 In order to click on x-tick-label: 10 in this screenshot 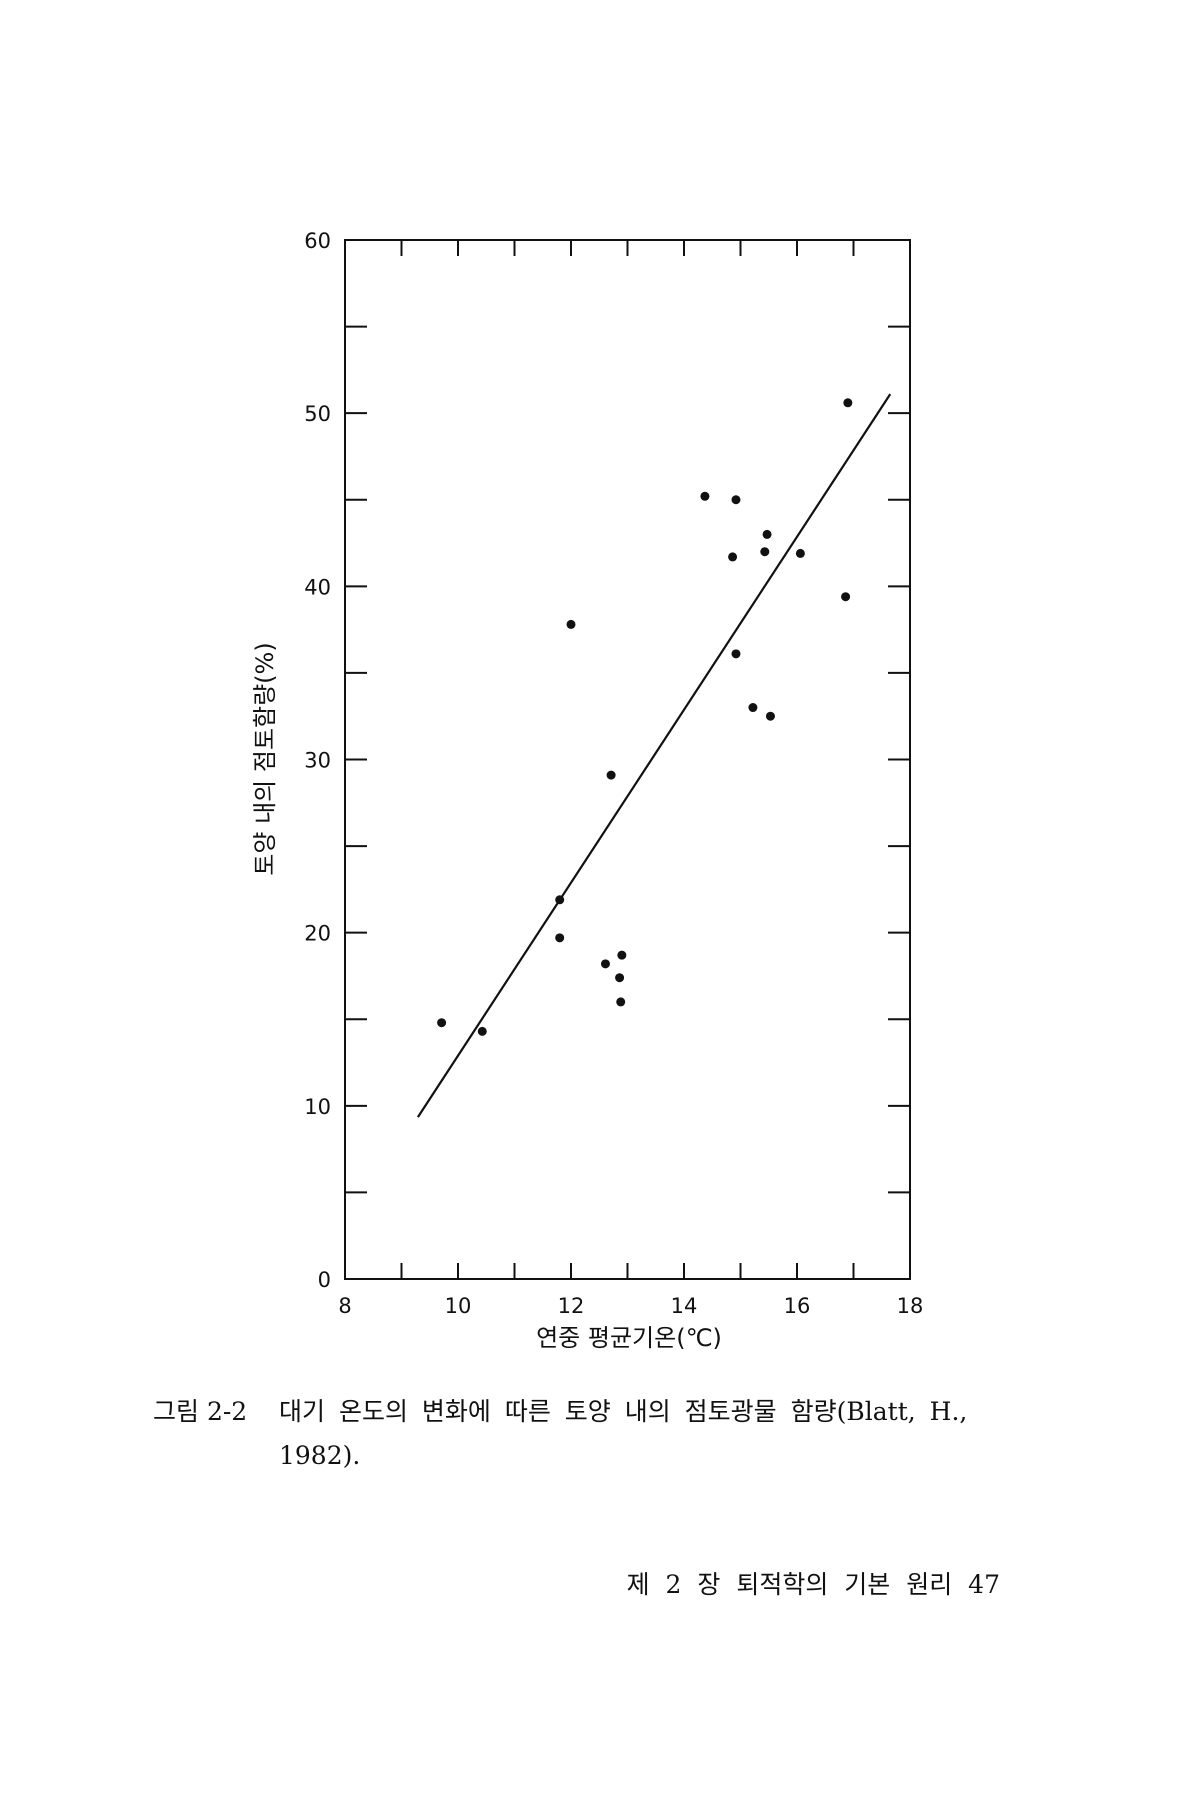, I will do `click(458, 1306)`.